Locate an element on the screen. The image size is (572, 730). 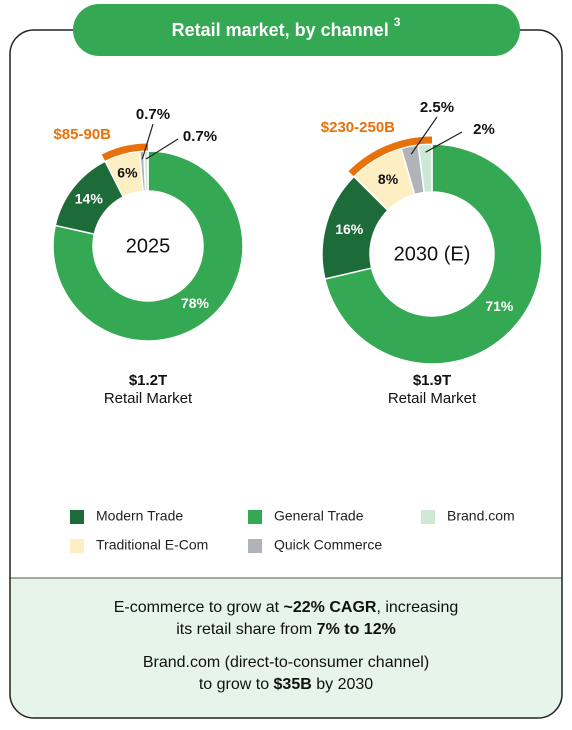
range-label: $230-250B is located at coordinates (358, 127).